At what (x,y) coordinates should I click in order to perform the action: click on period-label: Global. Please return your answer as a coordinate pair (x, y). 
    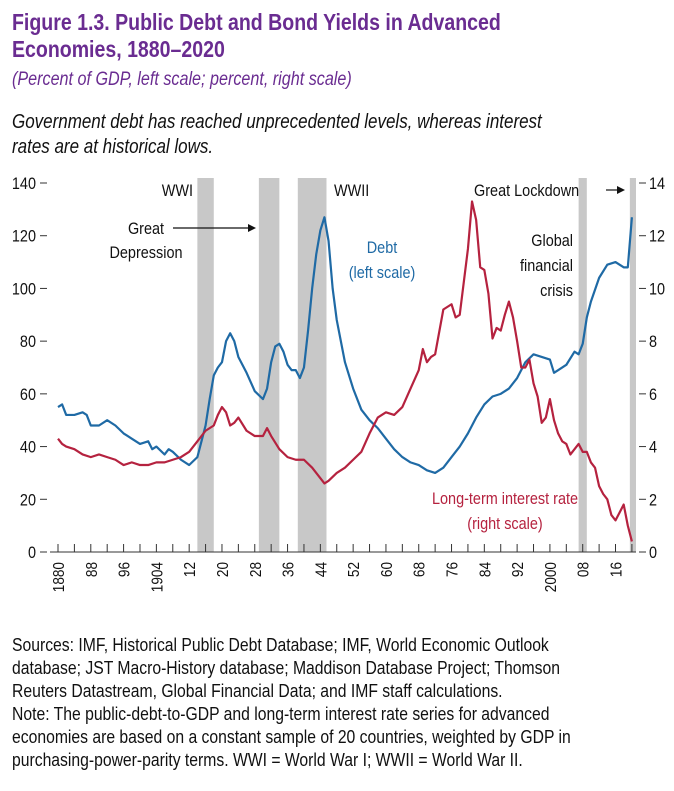
    Looking at the image, I should click on (552, 241).